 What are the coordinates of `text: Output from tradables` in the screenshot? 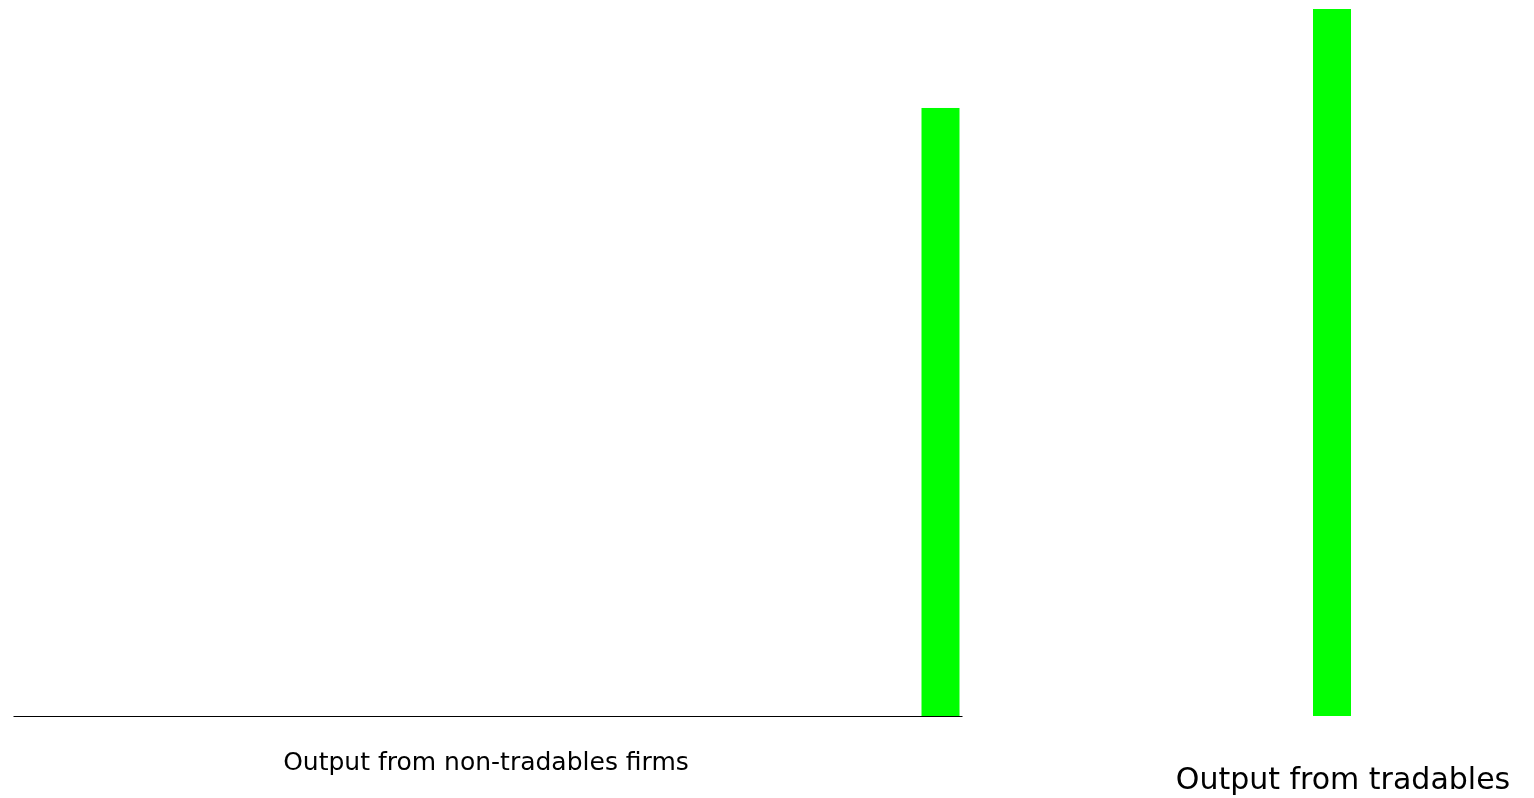 It's located at (1343, 778).